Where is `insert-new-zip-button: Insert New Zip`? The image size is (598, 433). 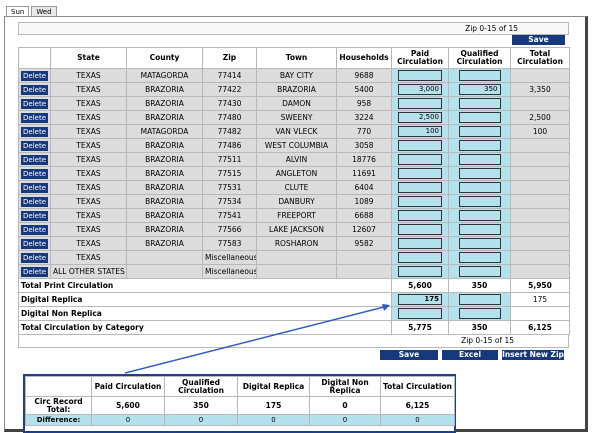
insert-new-zip-button: Insert New Zip is located at coordinates (533, 355).